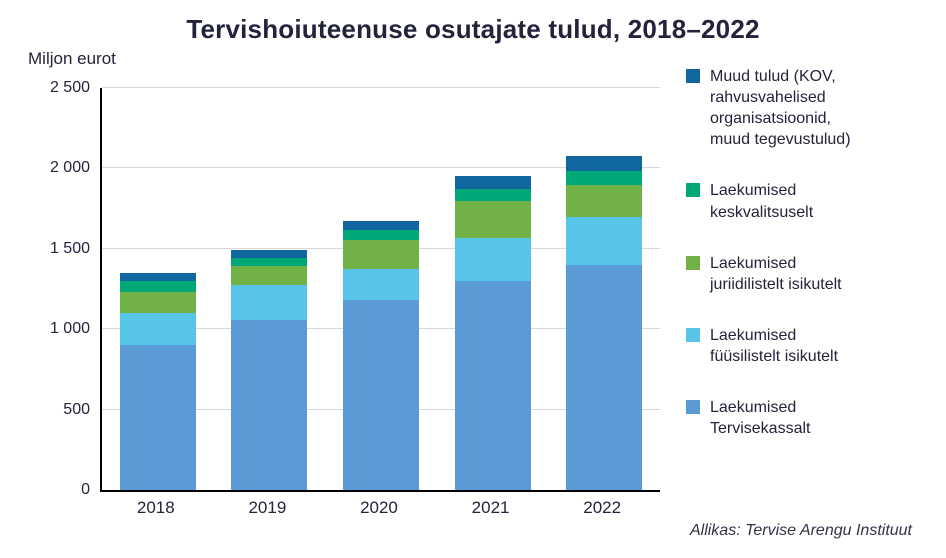  I want to click on y-tick-label: 0, so click(85, 489).